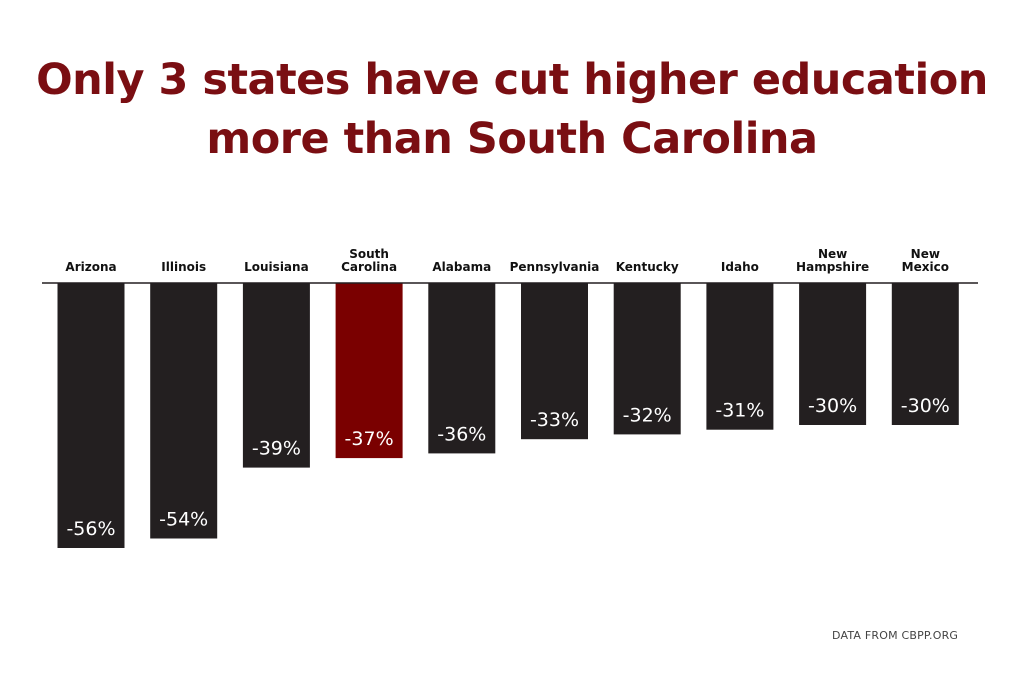 The image size is (1024, 683). I want to click on value-label-new-hampshire: -30%, so click(832, 406).